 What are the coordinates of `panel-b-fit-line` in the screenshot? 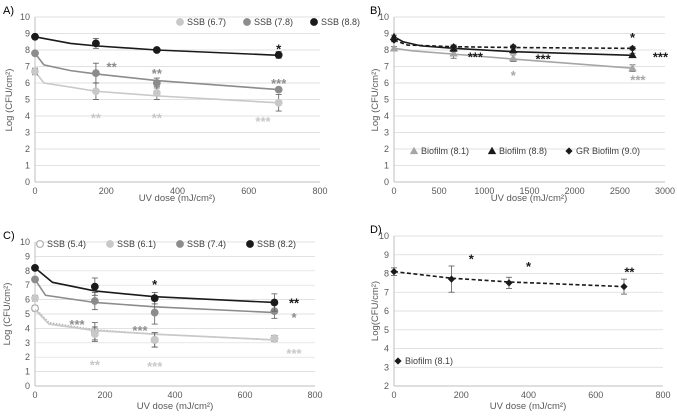 It's located at (513, 46).